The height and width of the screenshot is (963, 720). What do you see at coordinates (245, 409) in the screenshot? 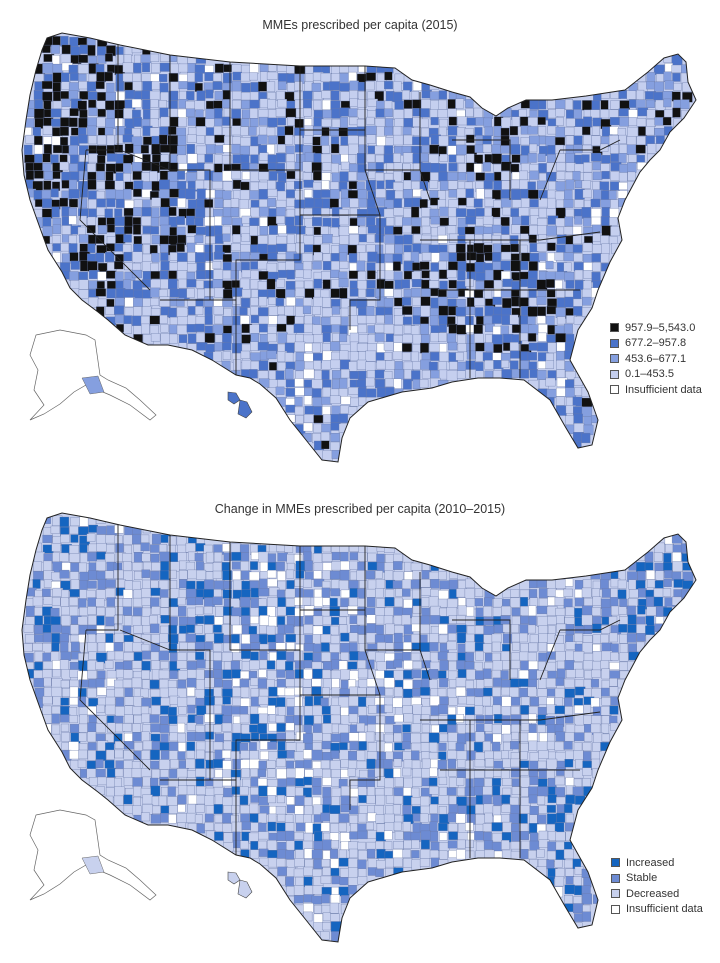
I see `hawaii-island` at bounding box center [245, 409].